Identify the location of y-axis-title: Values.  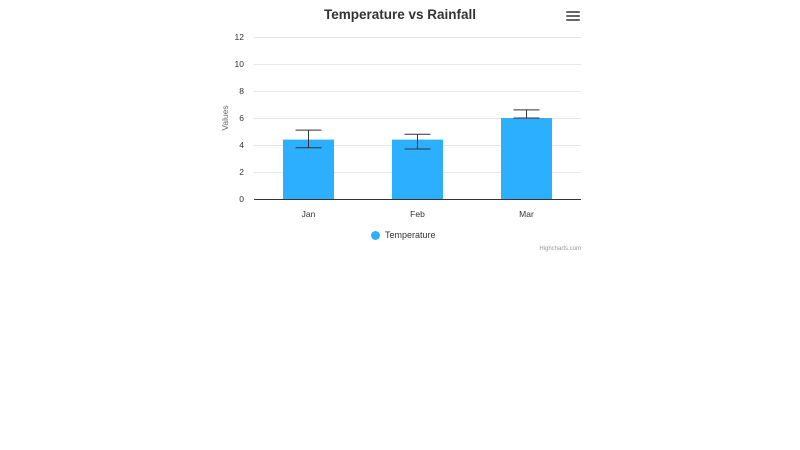
(225, 117).